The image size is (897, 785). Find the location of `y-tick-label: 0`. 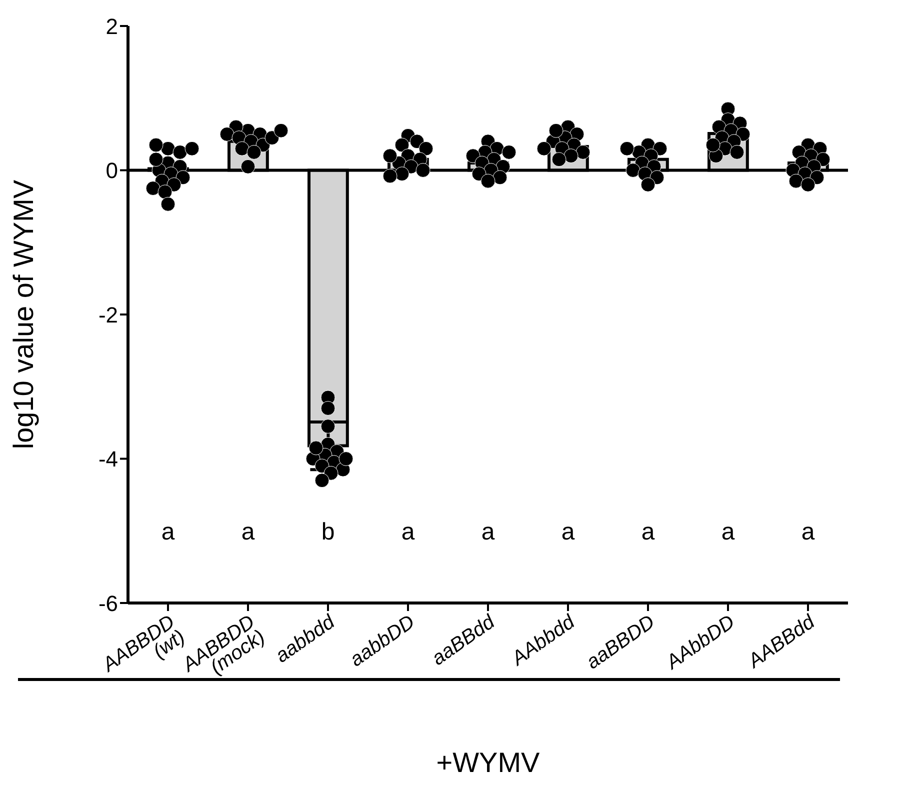

y-tick-label: 0 is located at coordinates (112, 171).